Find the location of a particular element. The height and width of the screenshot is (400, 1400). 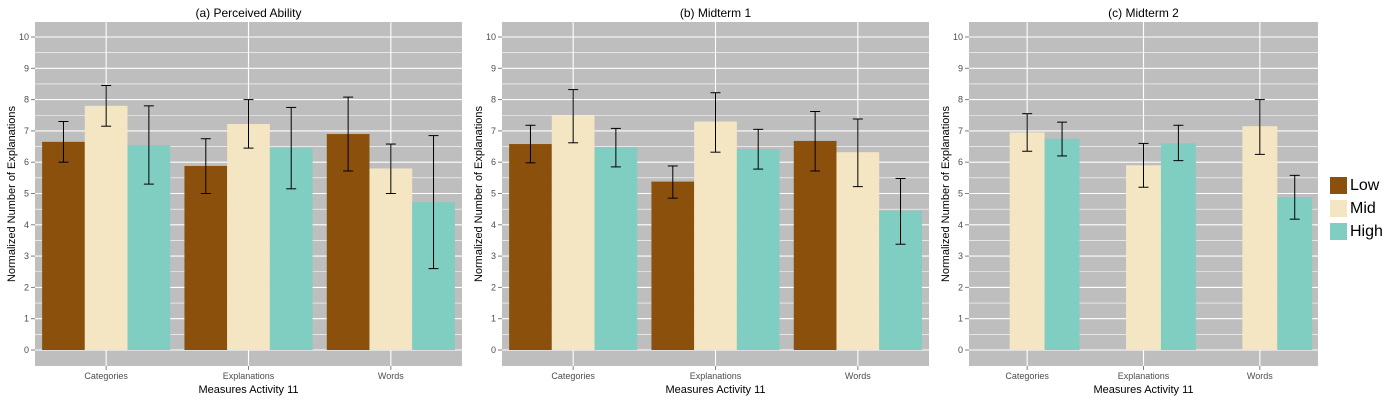

legend: Low Mid High is located at coordinates (1365, 208).